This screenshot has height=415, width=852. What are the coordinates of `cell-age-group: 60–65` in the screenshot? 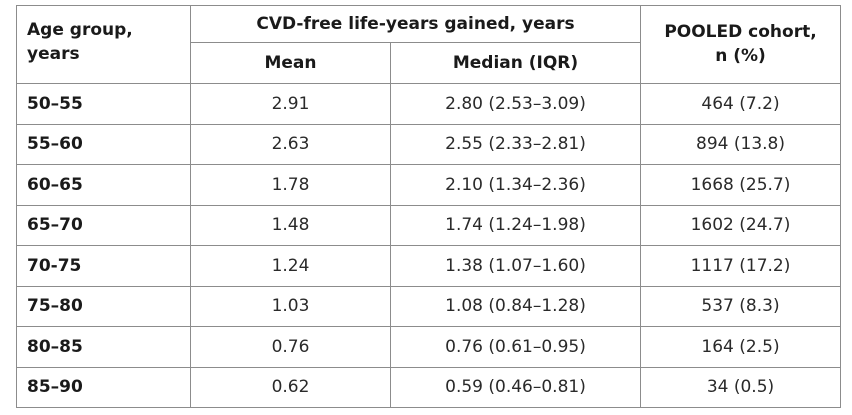 It's located at (103, 185).